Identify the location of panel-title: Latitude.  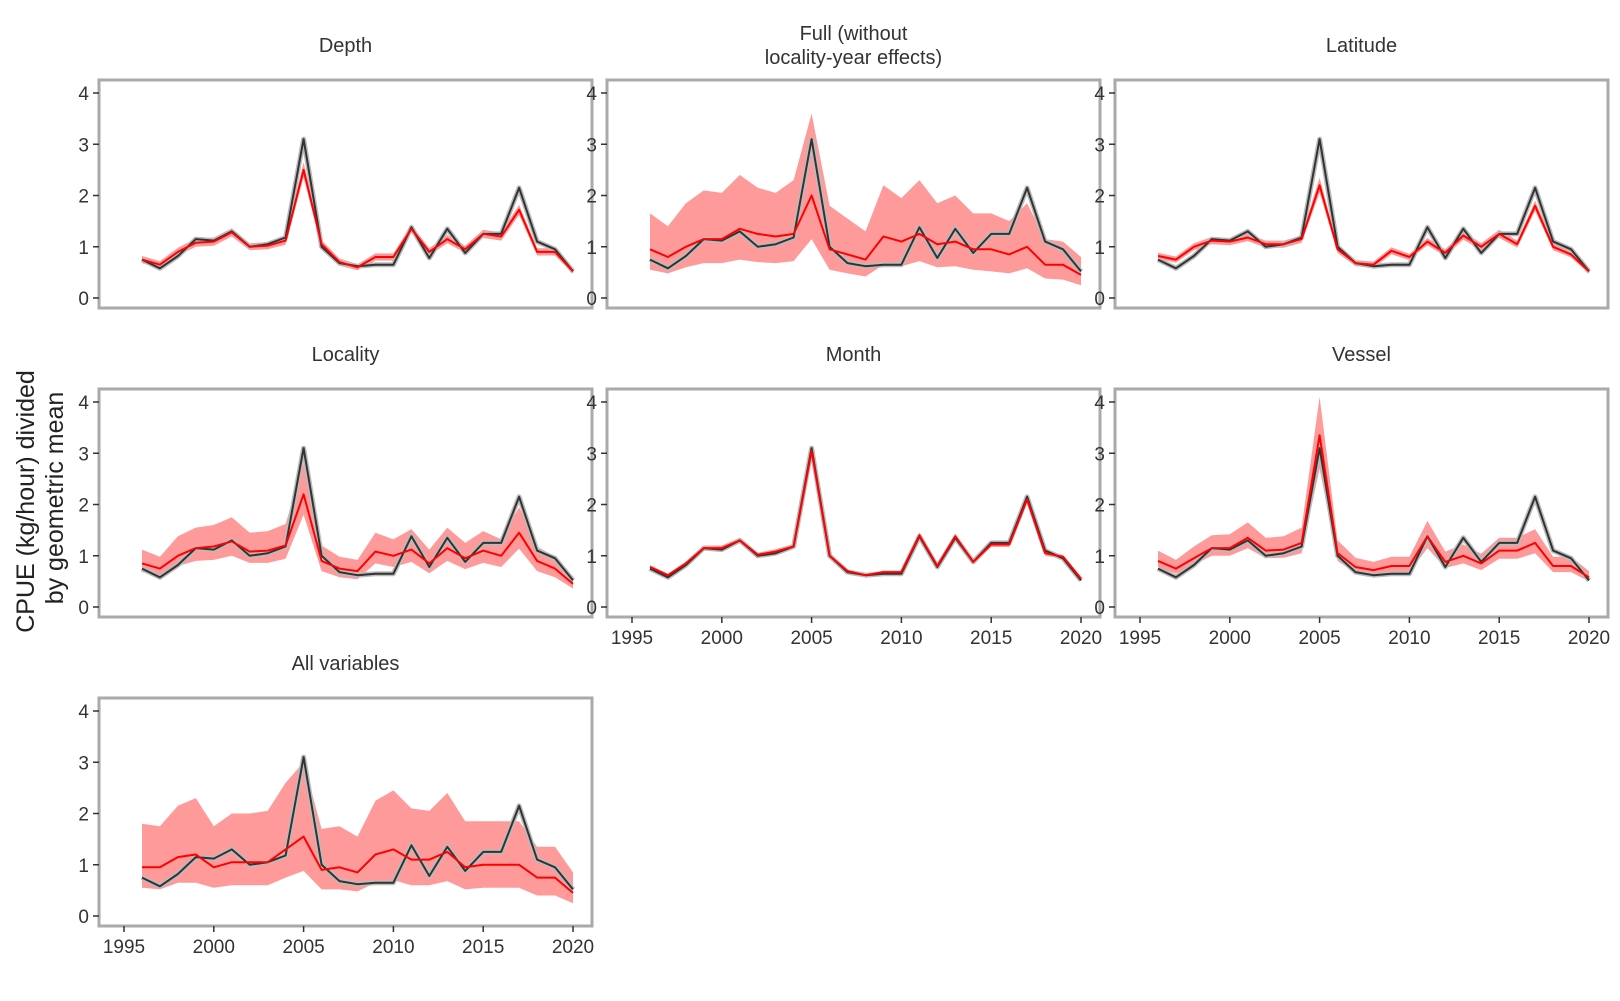
(1361, 46).